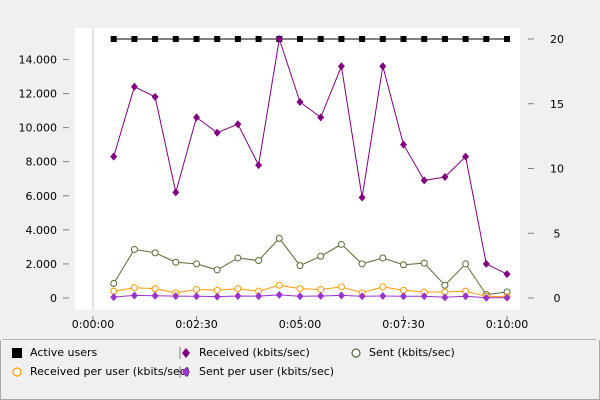 The image size is (600, 400). Describe the element at coordinates (557, 169) in the screenshot. I see `y-right-tick-label: 10` at that location.